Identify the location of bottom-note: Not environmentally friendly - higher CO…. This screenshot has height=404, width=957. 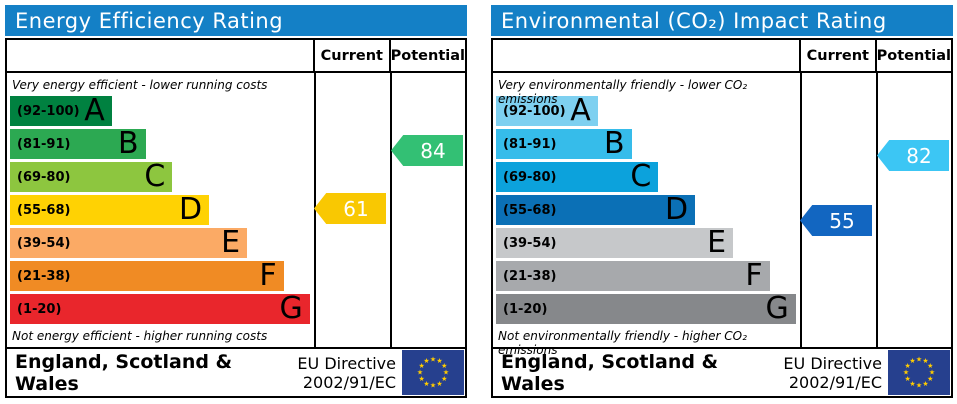
(622, 343).